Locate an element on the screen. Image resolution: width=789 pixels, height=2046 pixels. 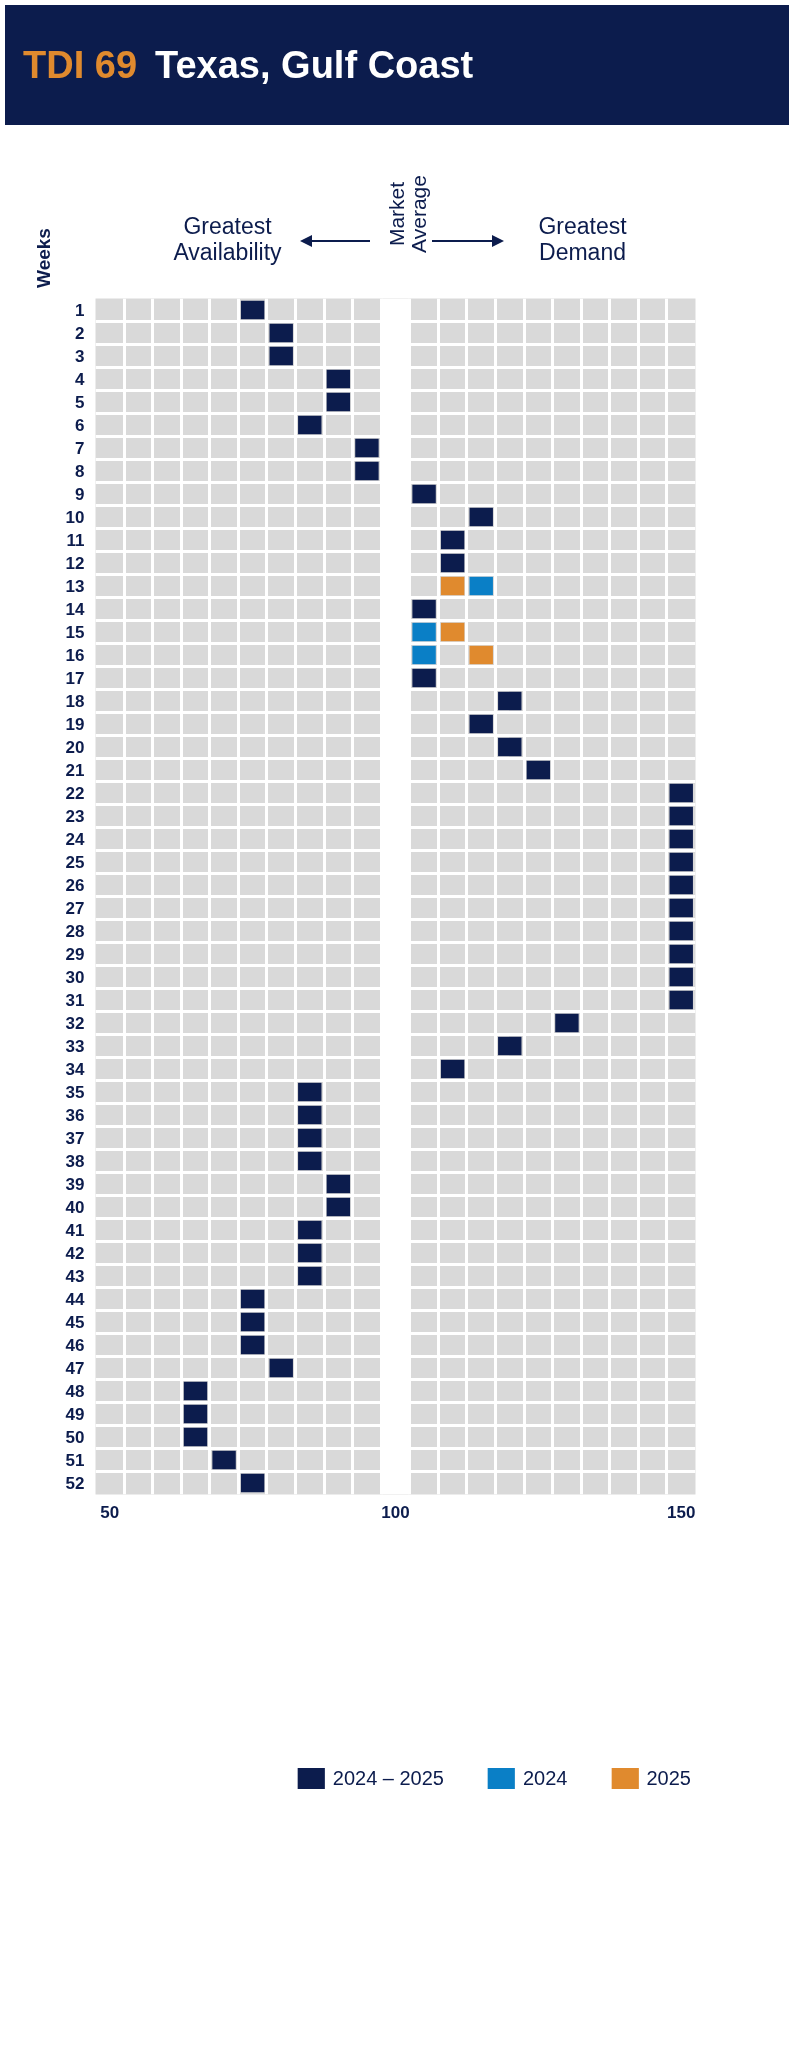
y-tick-label: 3 is located at coordinates (80, 356).